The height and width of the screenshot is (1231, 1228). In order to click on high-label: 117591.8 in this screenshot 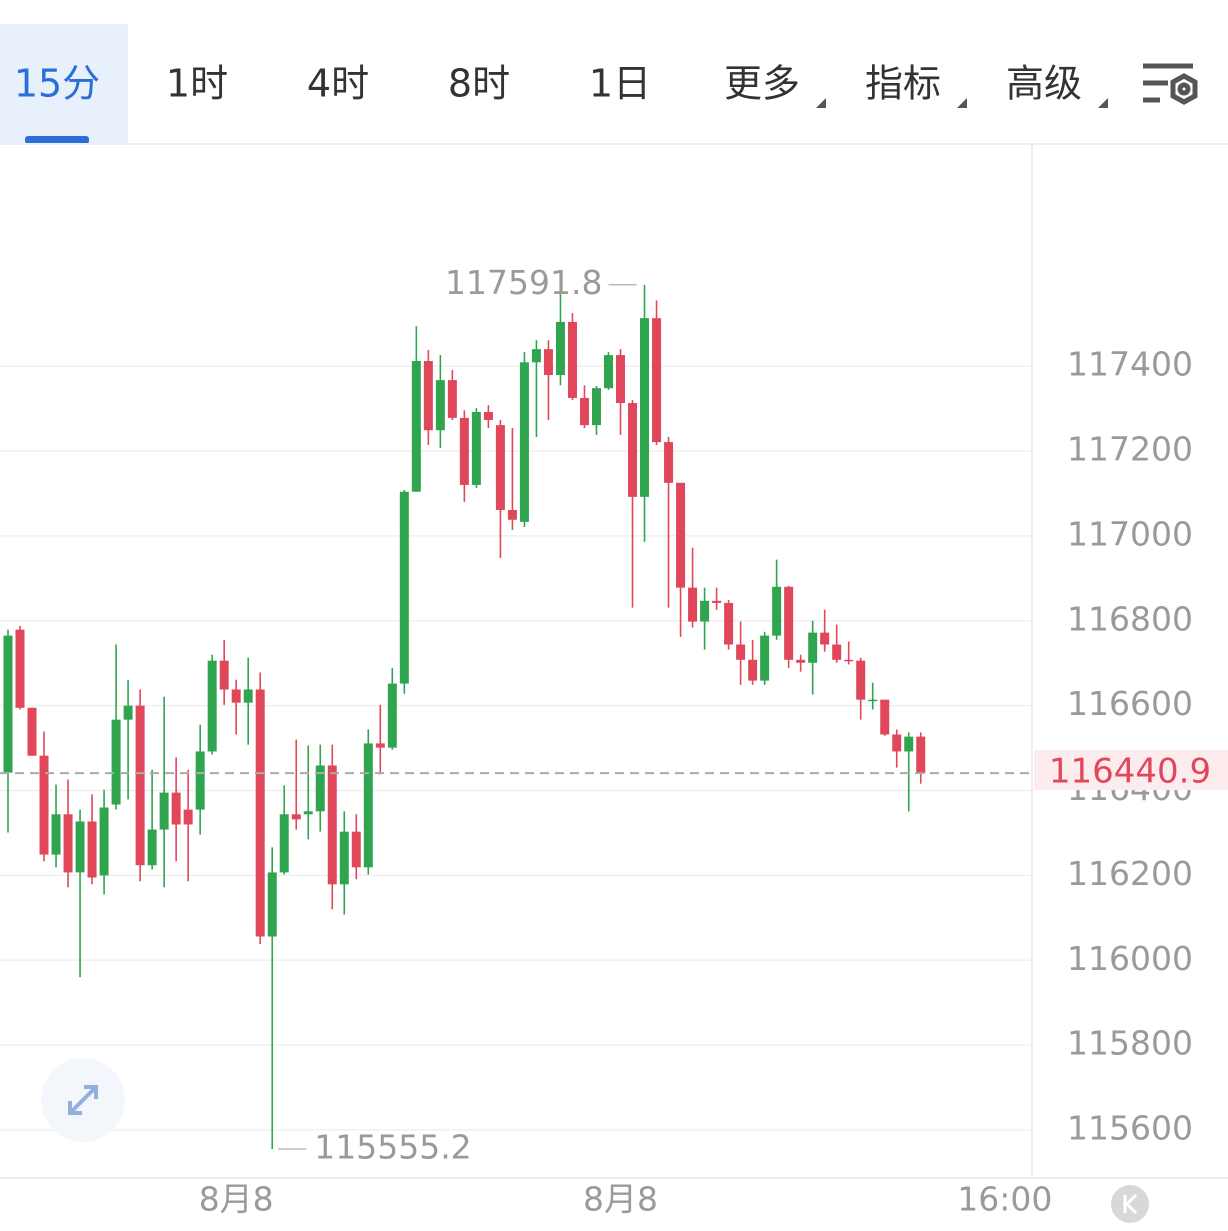, I will do `click(523, 282)`.